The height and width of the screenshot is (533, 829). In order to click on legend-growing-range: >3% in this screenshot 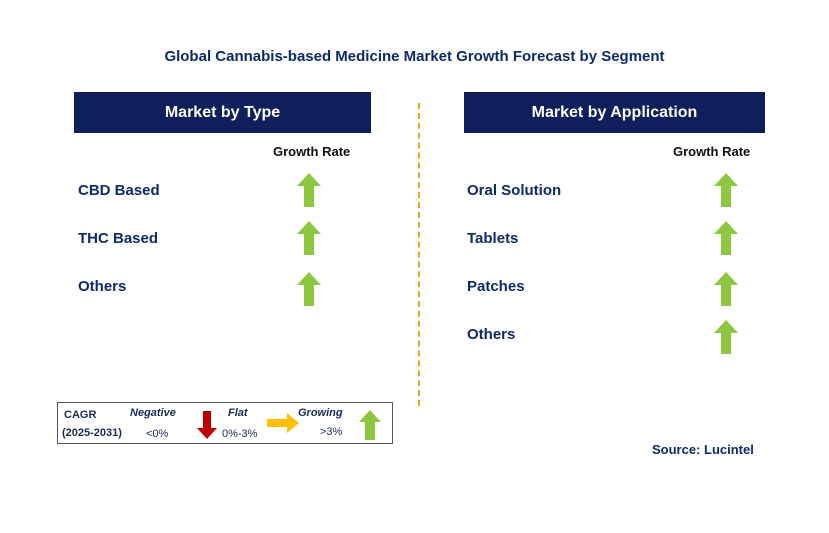, I will do `click(331, 432)`.